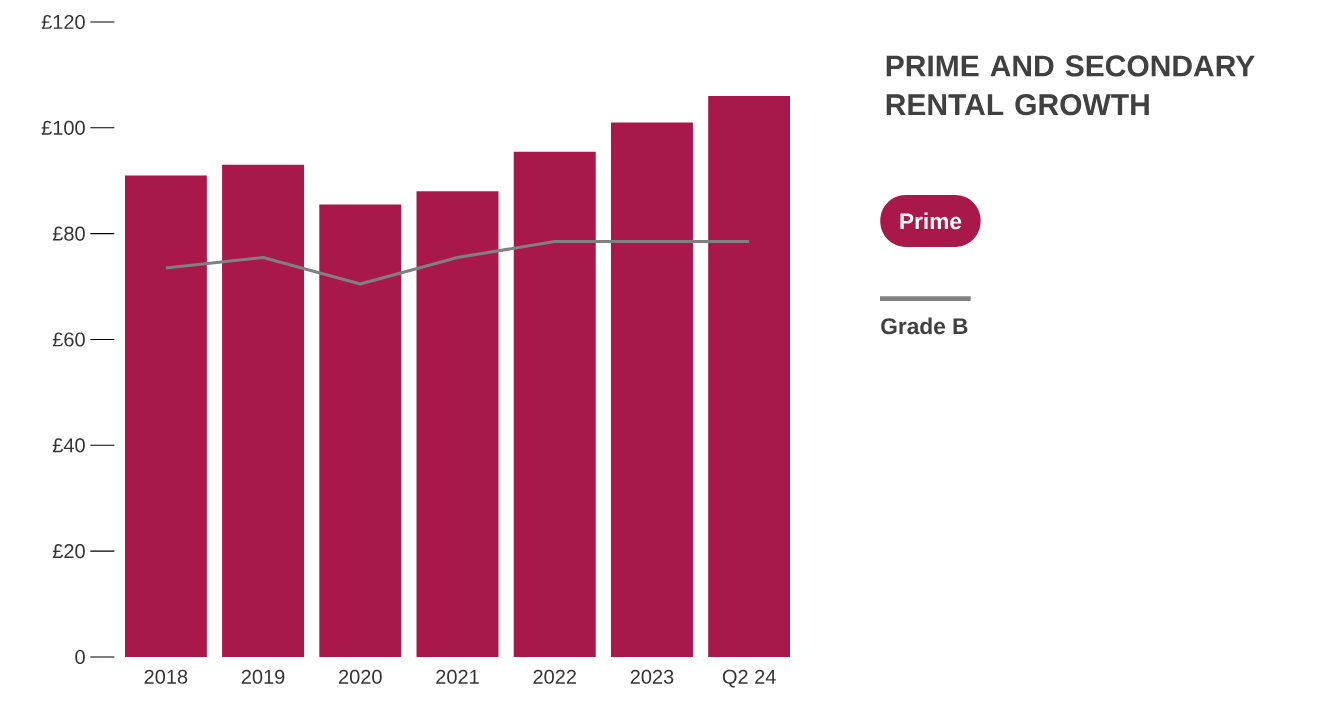 The width and height of the screenshot is (1333, 712). What do you see at coordinates (931, 221) in the screenshot?
I see `text: Prime` at bounding box center [931, 221].